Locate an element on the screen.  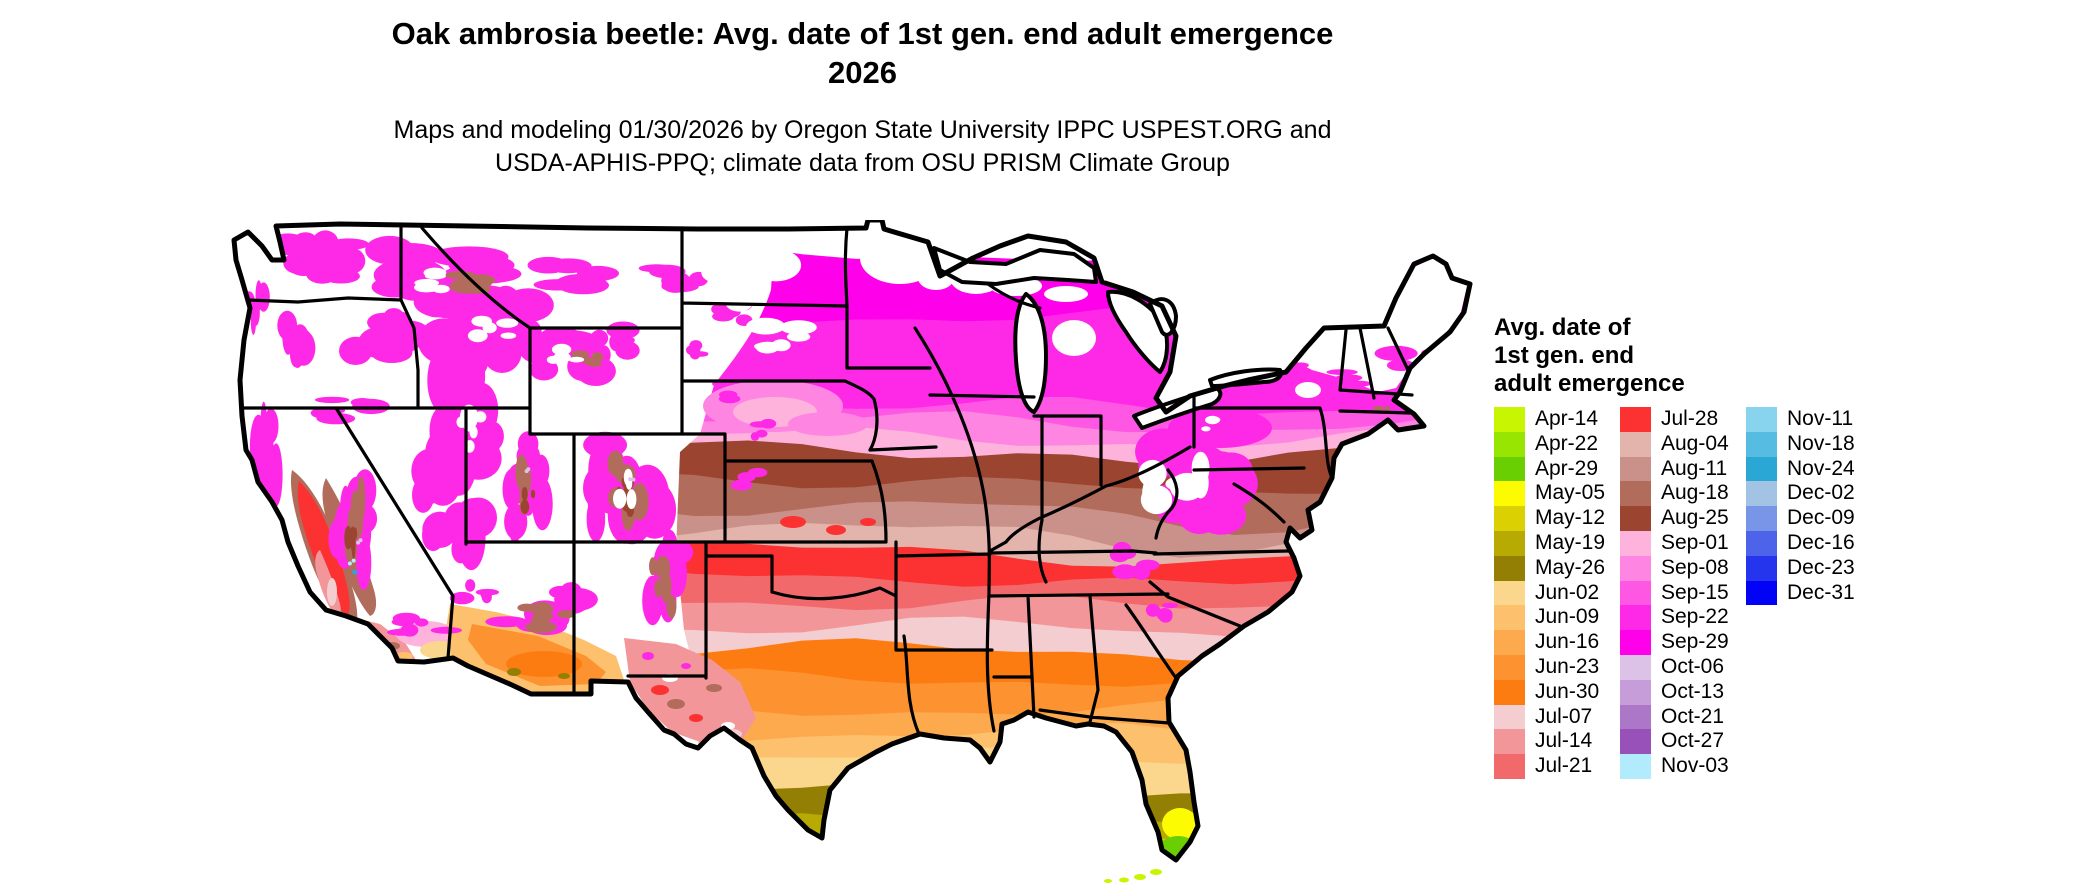
legend-label: May-12 is located at coordinates (1570, 518).